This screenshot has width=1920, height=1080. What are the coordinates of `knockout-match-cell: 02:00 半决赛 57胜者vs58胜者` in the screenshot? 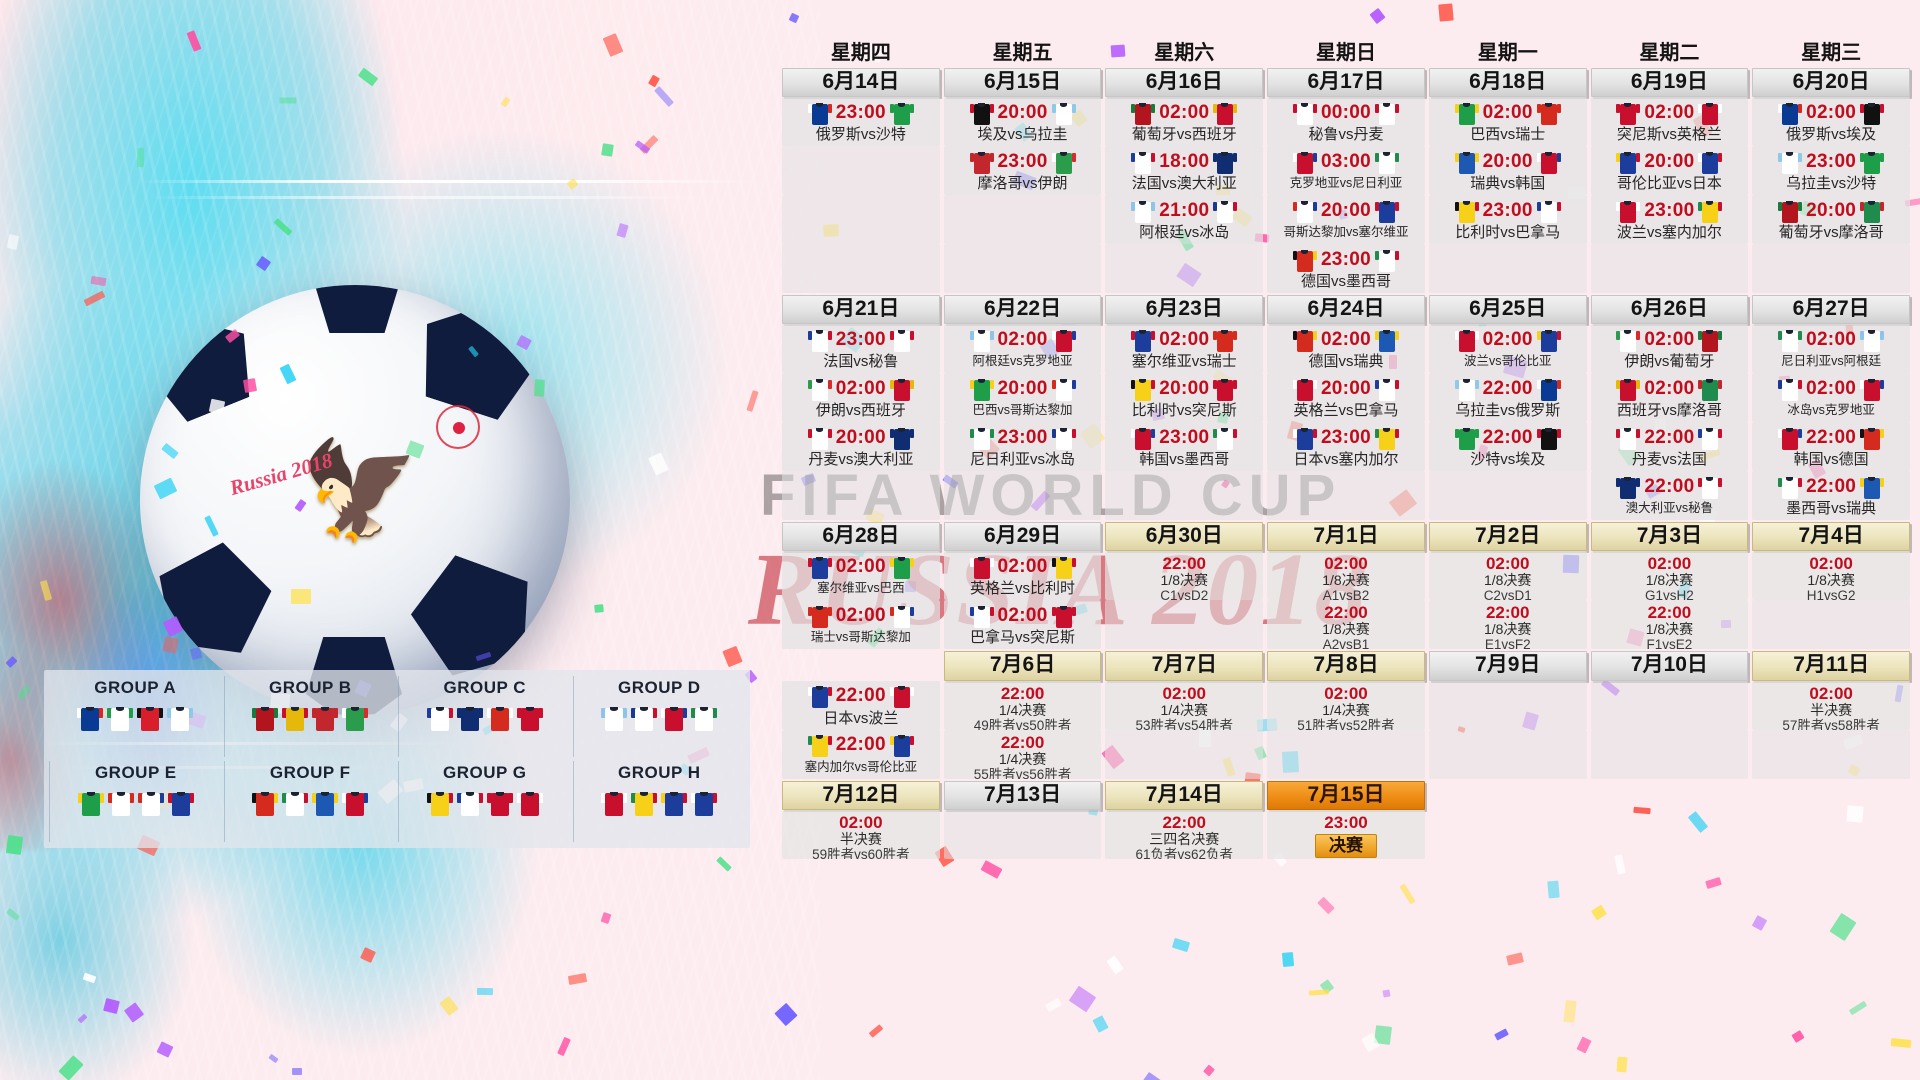 It's located at (1831, 705).